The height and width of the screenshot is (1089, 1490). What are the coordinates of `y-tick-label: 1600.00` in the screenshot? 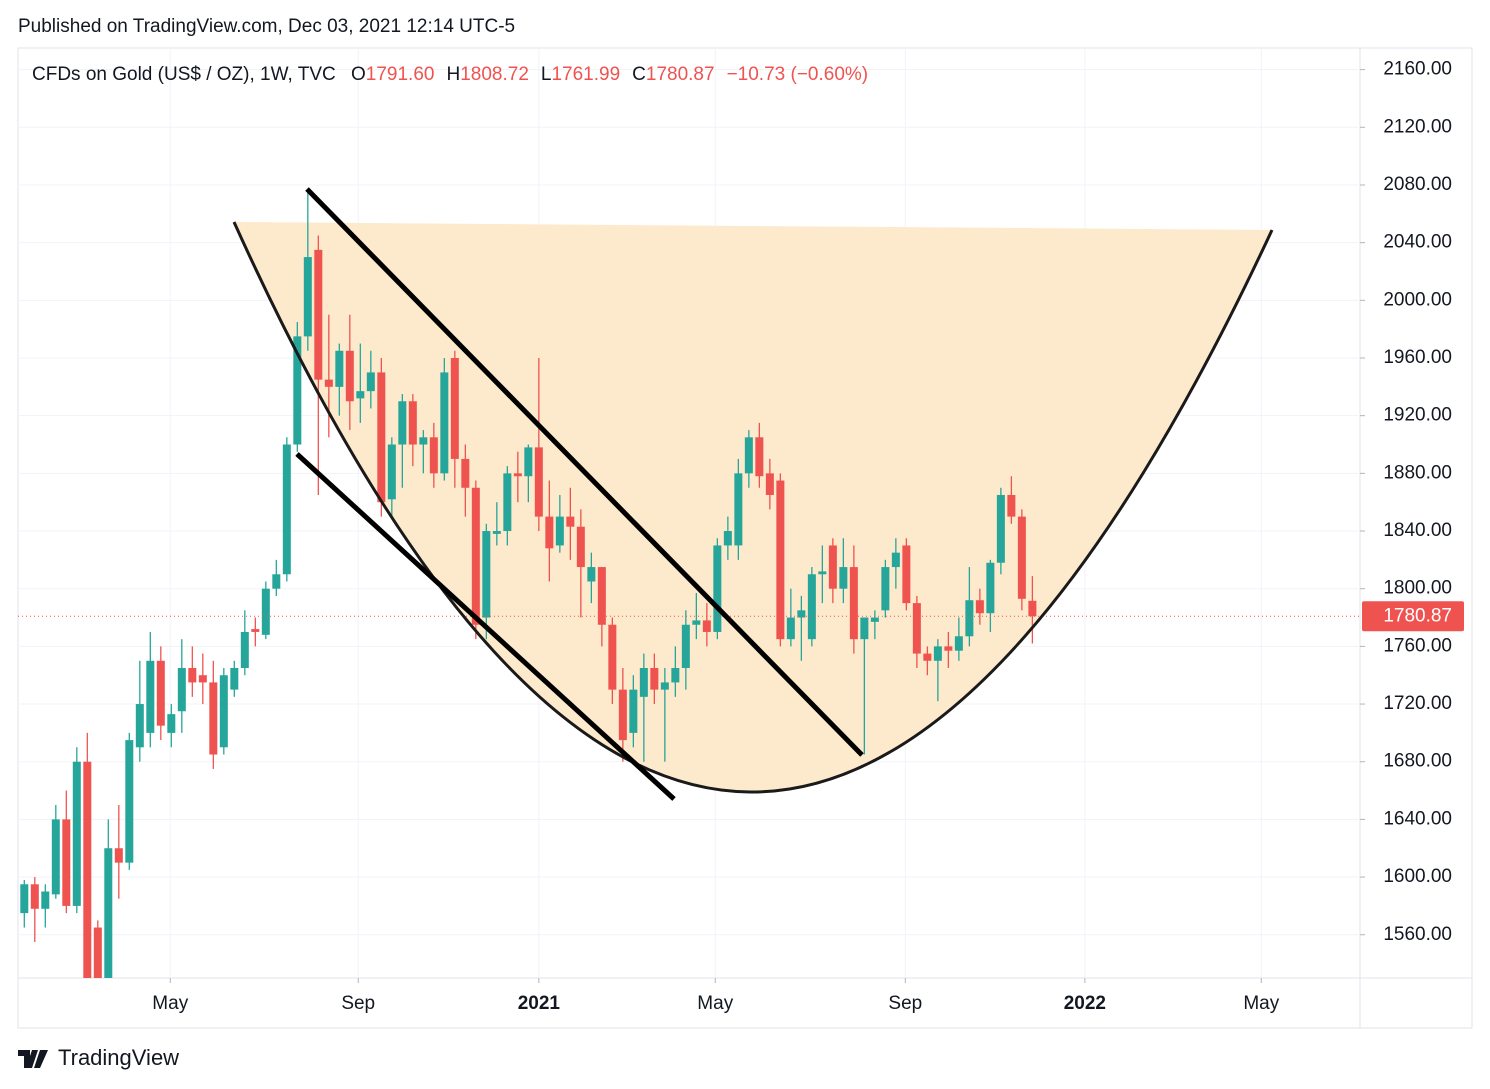 It's located at (1417, 876).